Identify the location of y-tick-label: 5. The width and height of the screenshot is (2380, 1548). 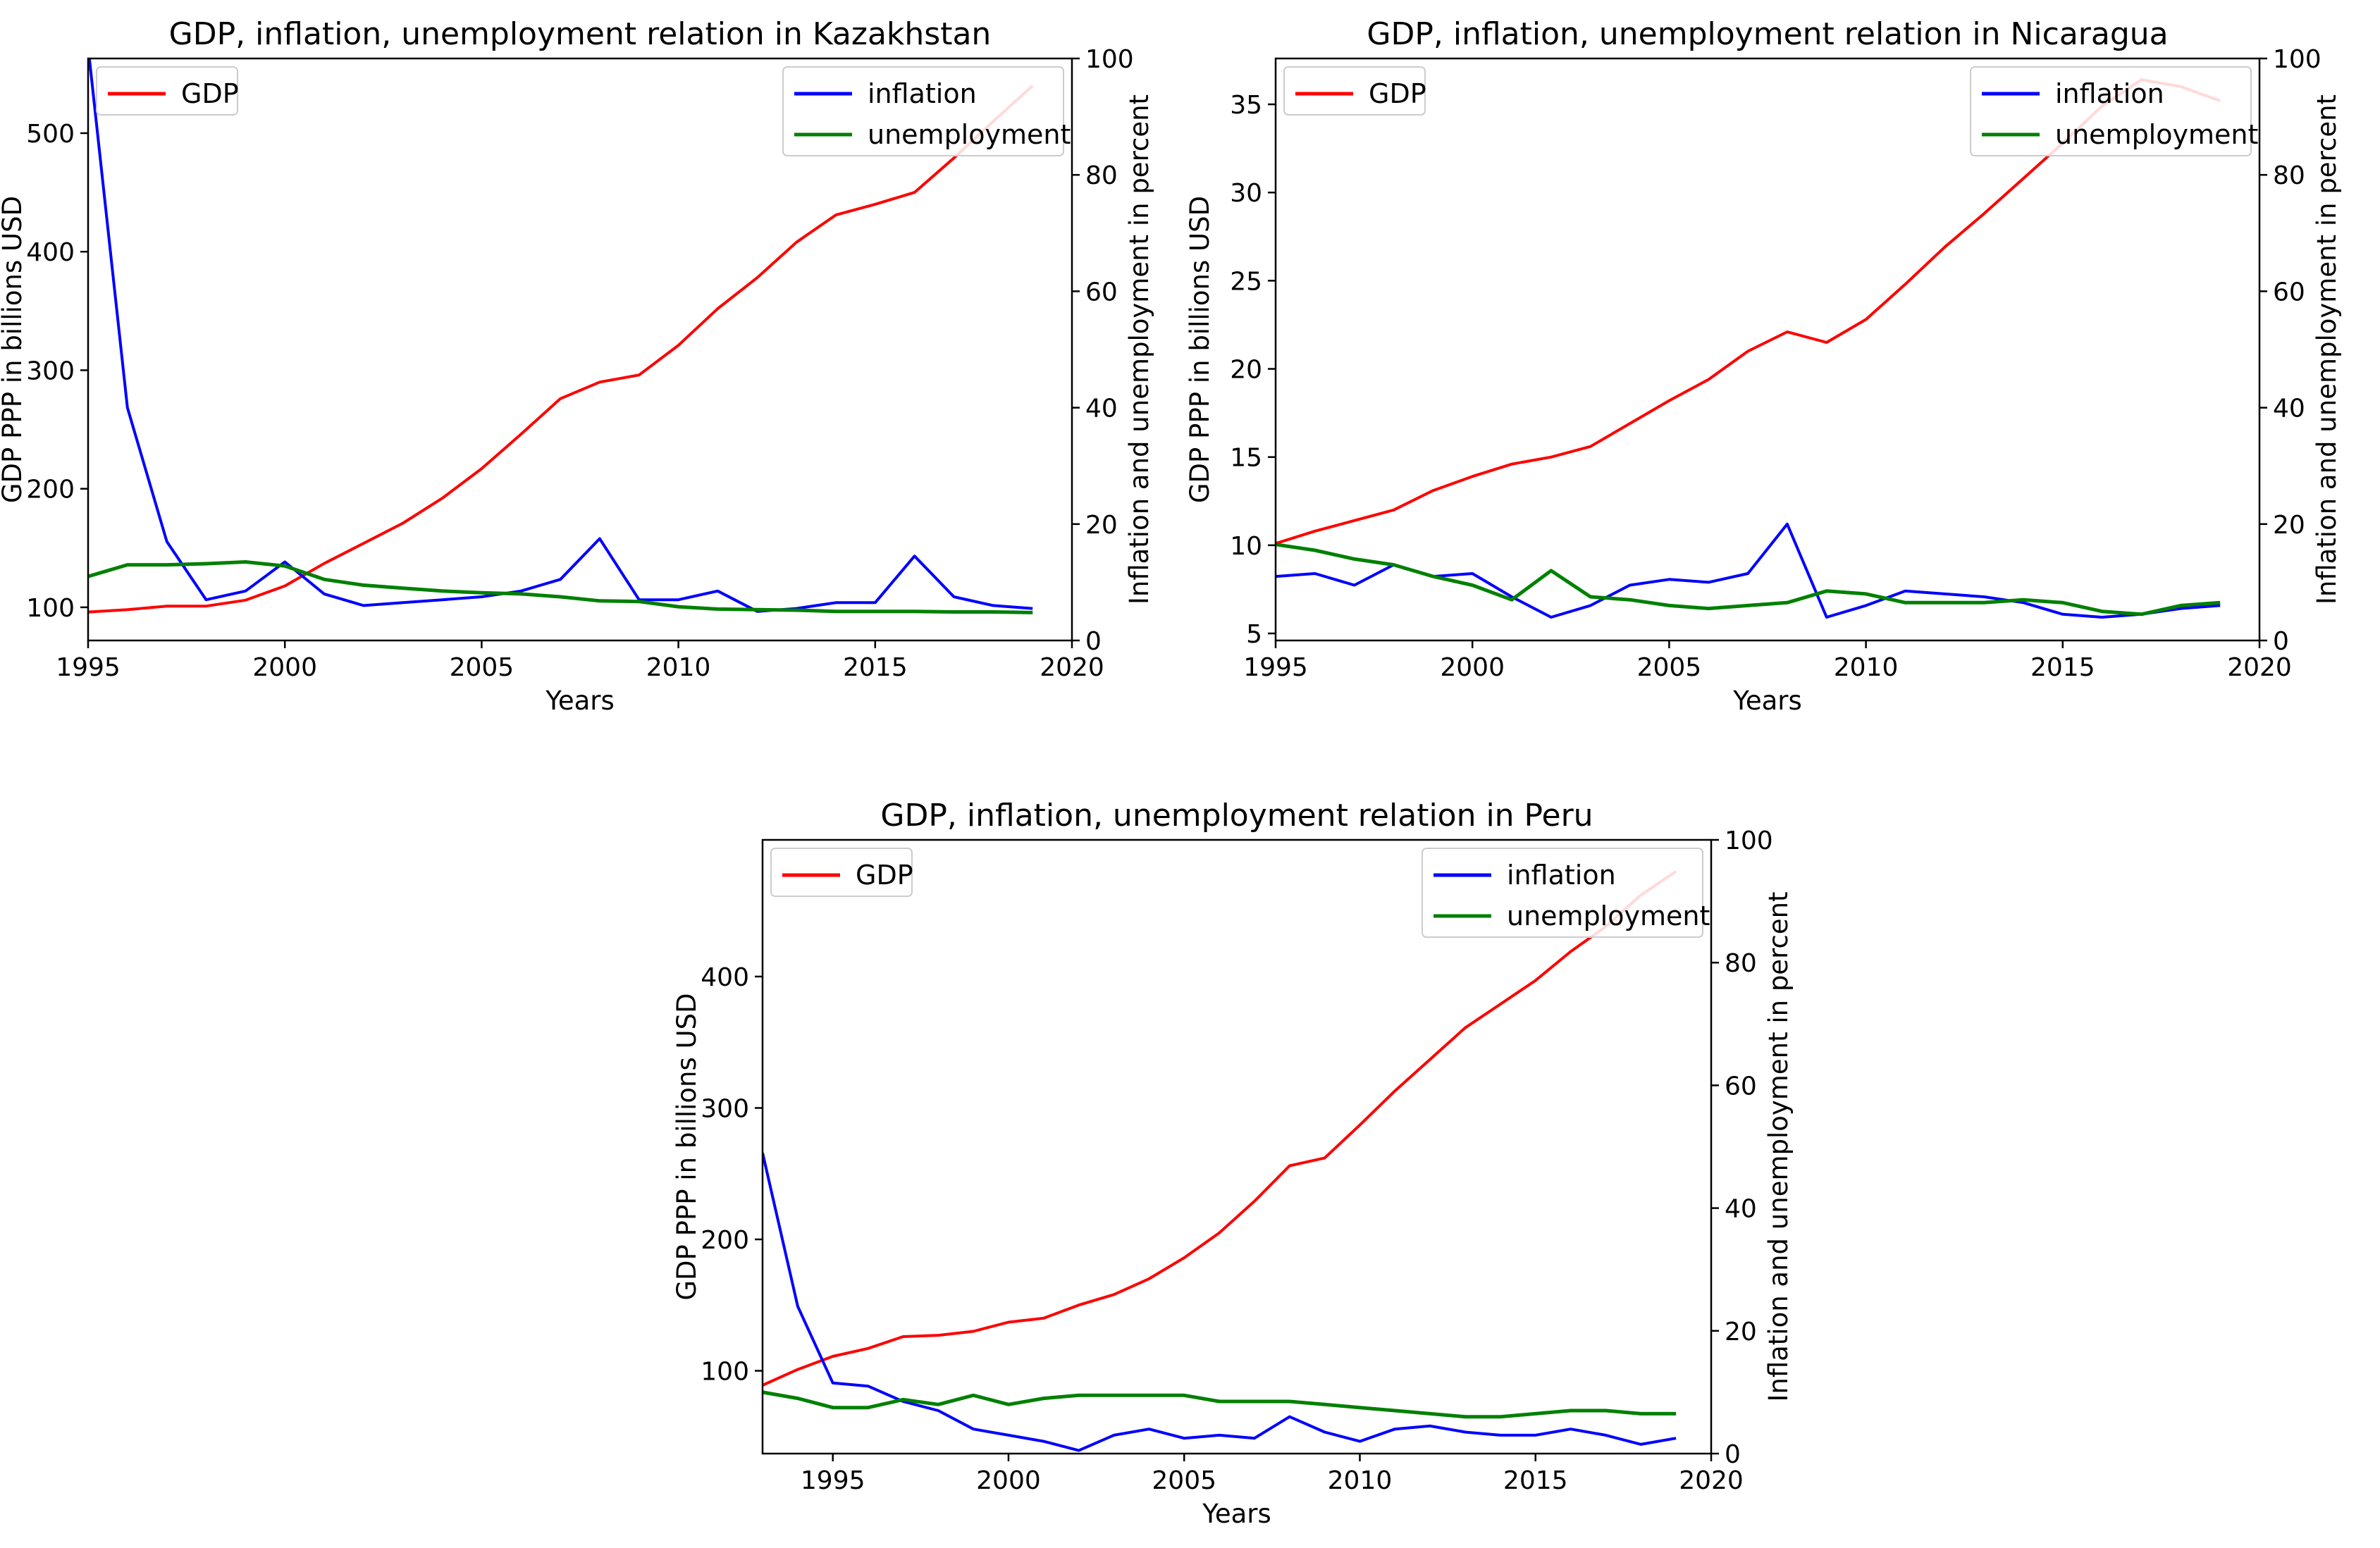
(1254, 634).